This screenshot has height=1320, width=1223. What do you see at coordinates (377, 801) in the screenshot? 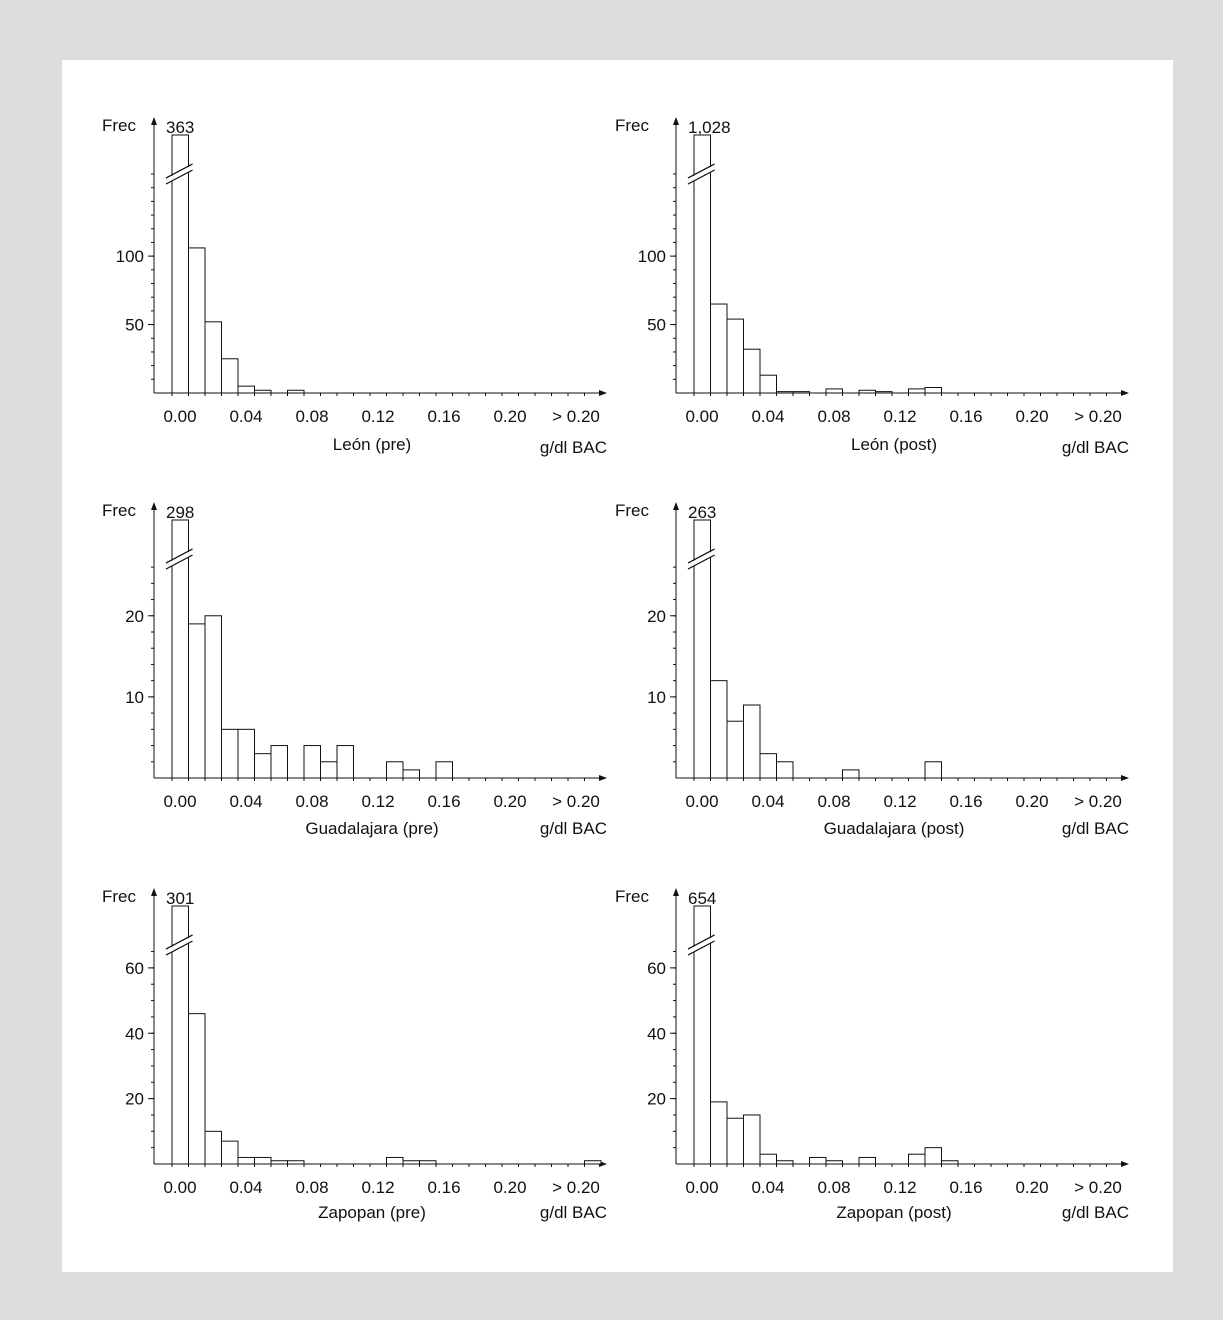
I see `x-tick-label: 0.12` at bounding box center [377, 801].